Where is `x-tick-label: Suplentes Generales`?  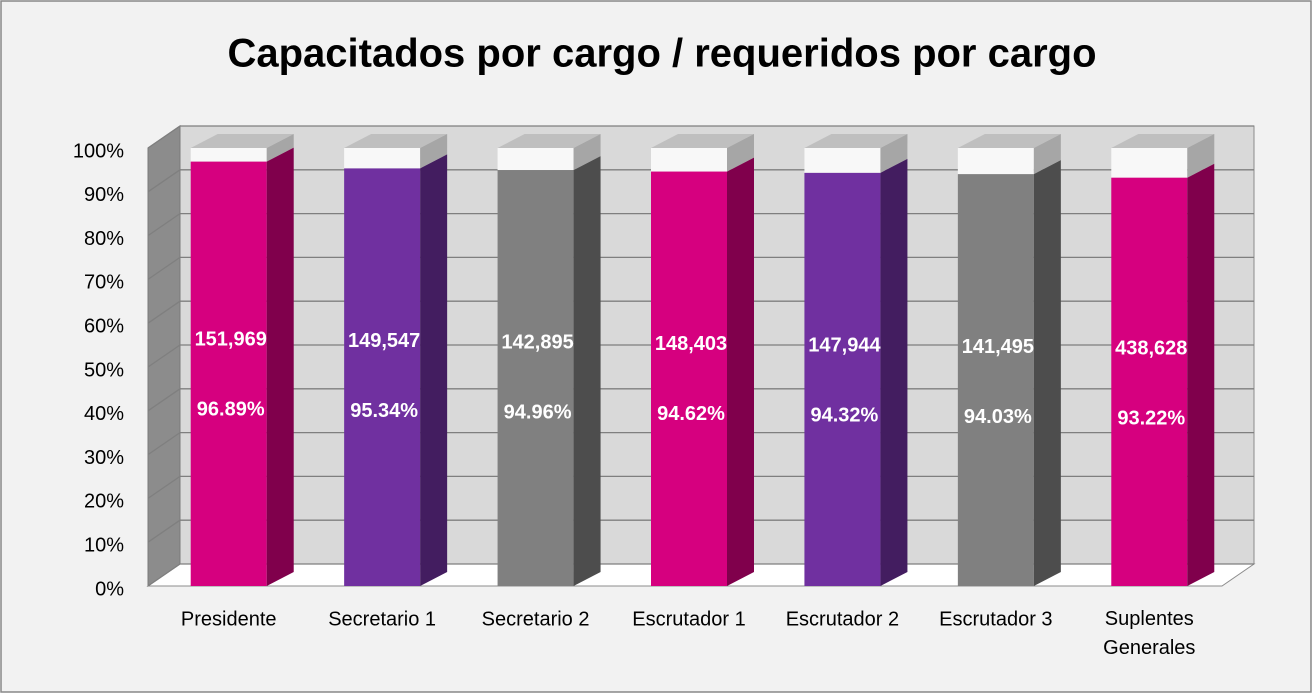 x-tick-label: Suplentes Generales is located at coordinates (1149, 633).